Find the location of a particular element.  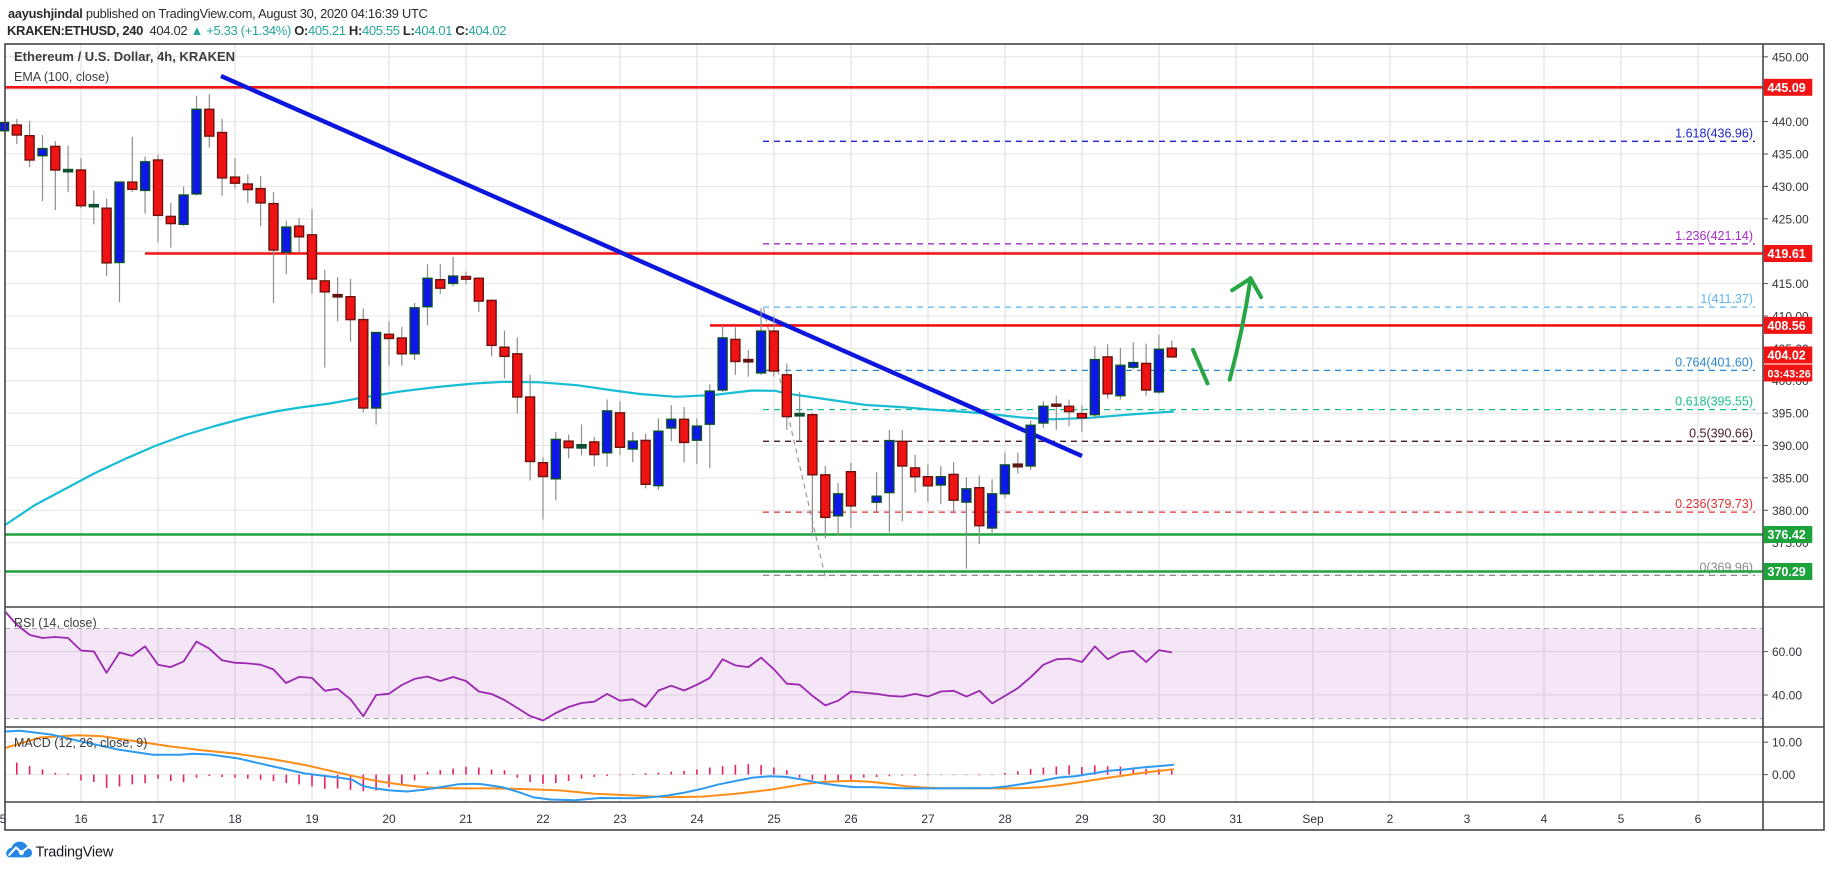

svg-text: 0.236(379.73) is located at coordinates (1714, 504).